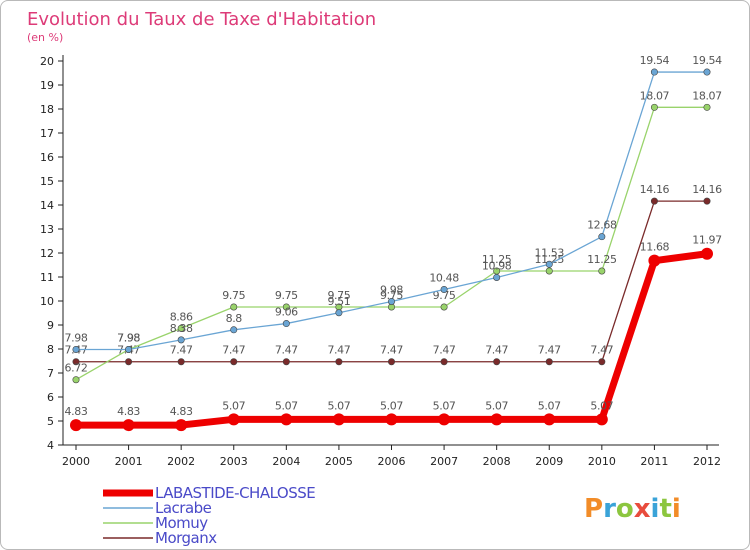 This screenshot has height=550, width=750. Describe the element at coordinates (50, 445) in the screenshot. I see `y-tick-label: 4` at that location.